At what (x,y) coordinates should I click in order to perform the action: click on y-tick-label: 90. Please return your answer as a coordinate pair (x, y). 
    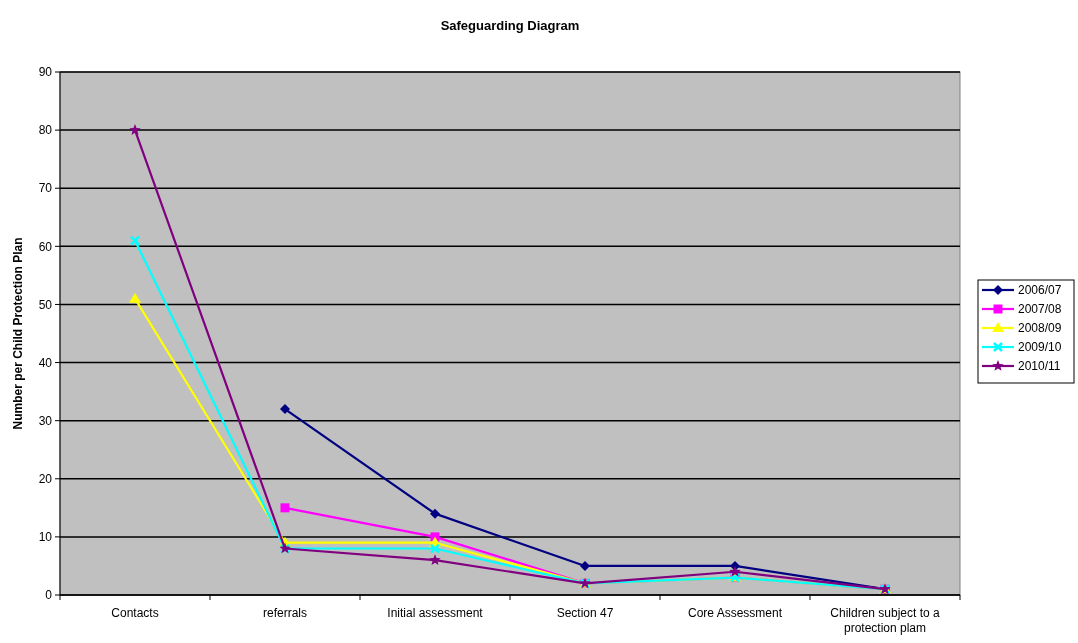
    Looking at the image, I should click on (45, 72).